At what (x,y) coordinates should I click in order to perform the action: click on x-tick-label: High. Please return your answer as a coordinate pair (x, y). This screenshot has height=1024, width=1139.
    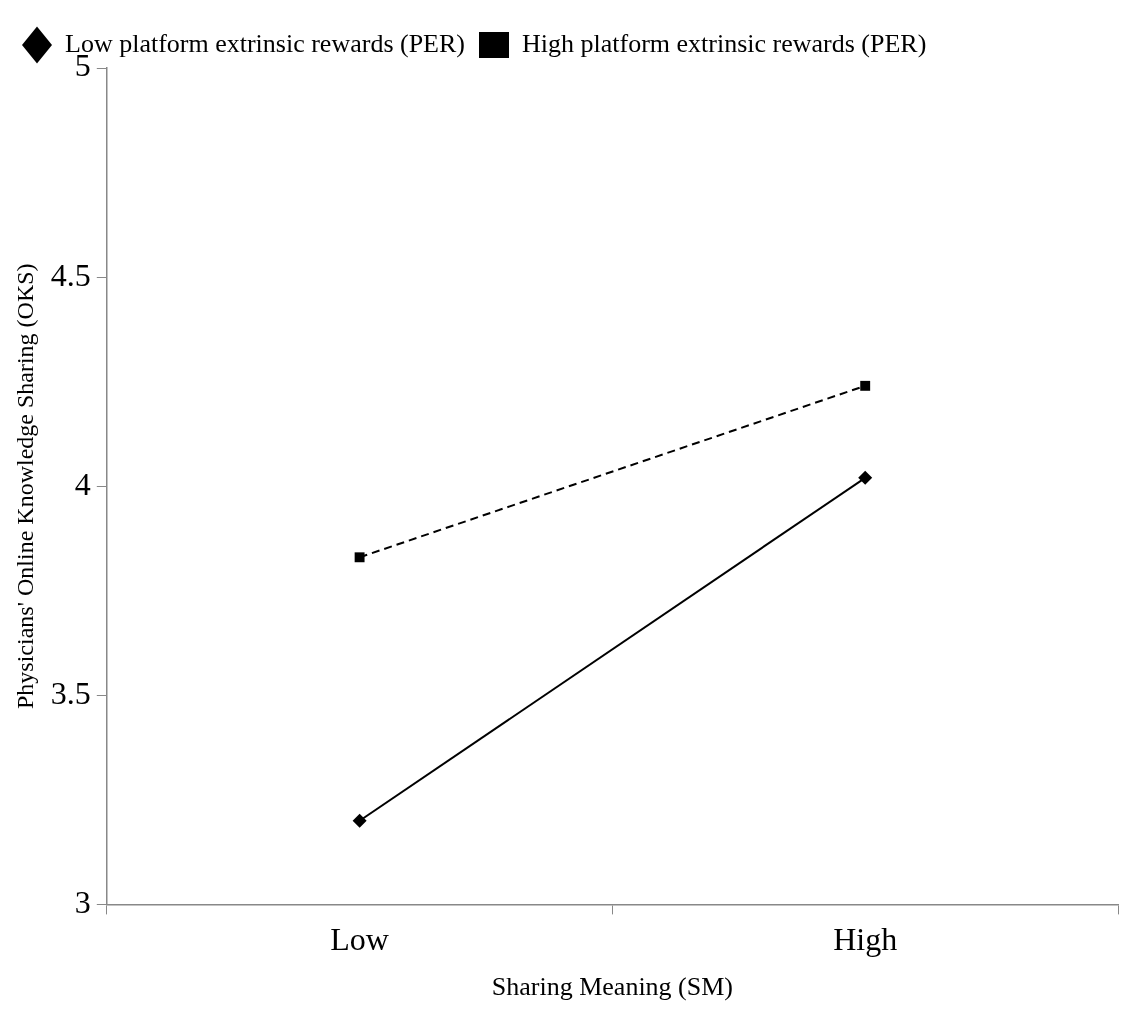
    Looking at the image, I should click on (865, 939).